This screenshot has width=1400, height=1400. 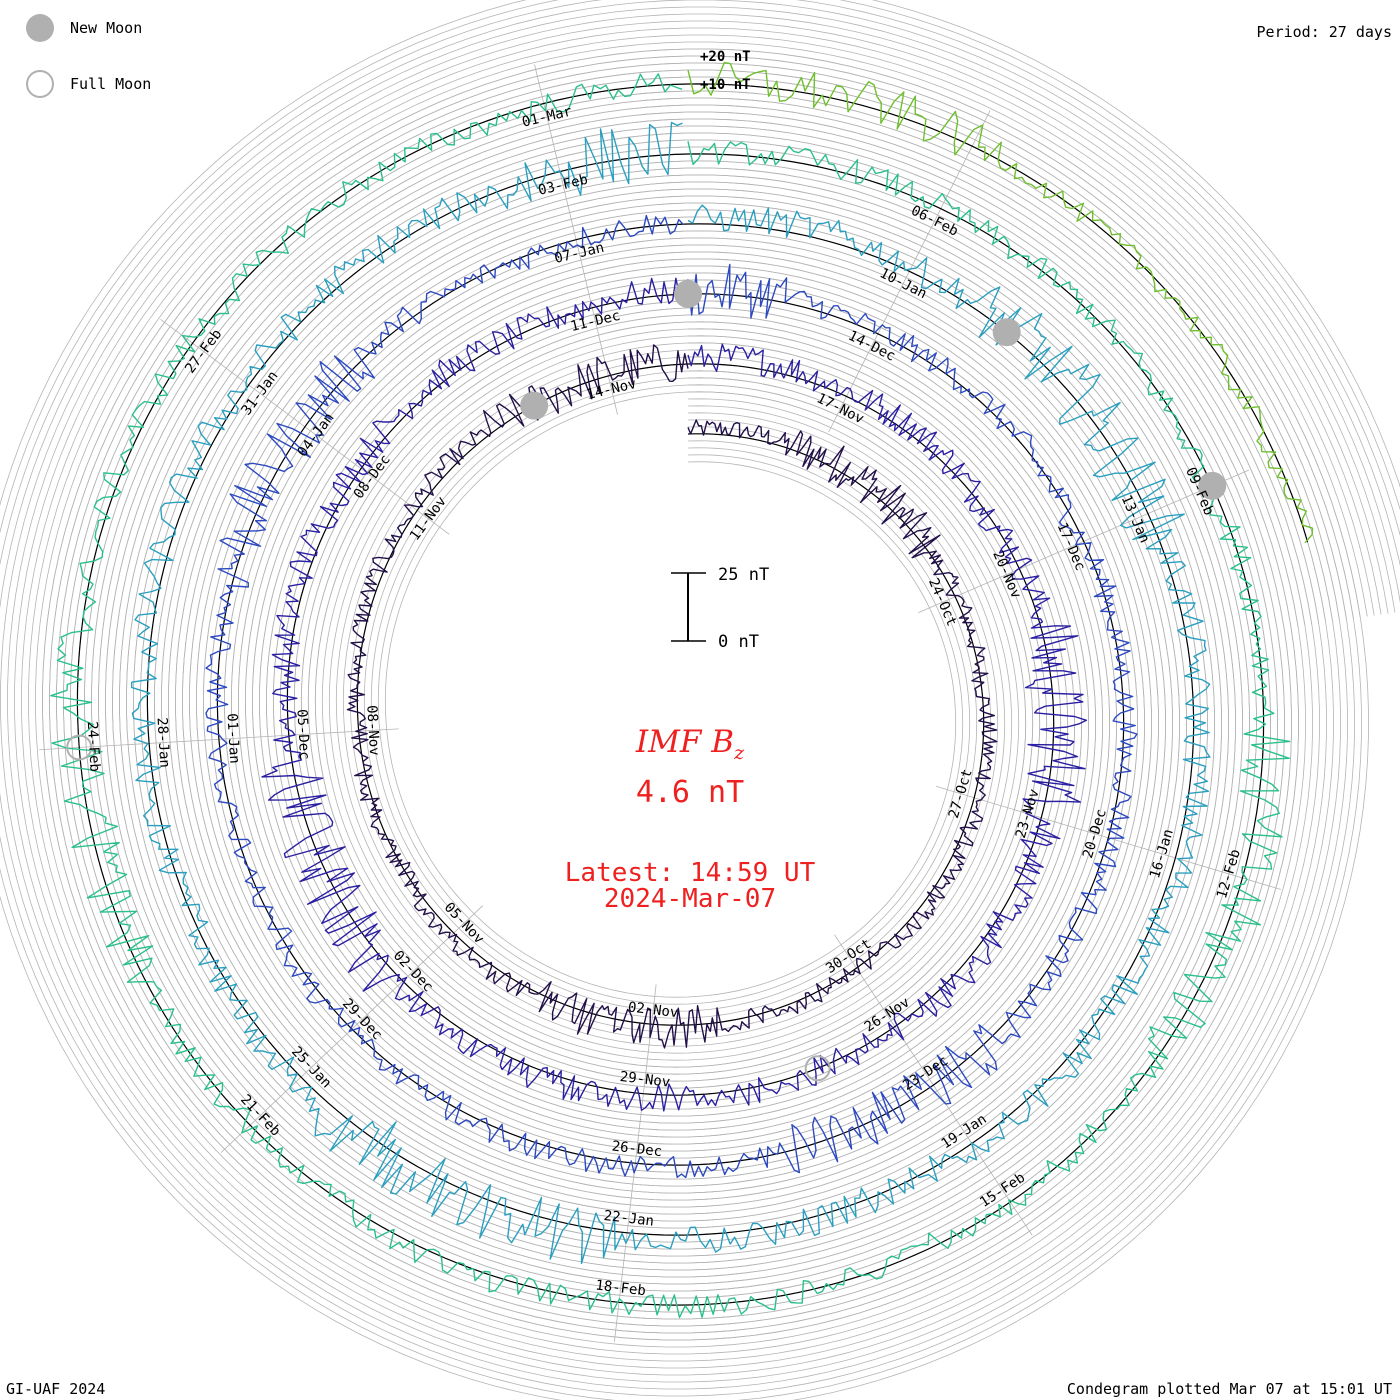 I want to click on plotted-label: Condegram plotted Mar 07 at 15:01 UT, so click(x=1229, y=1389).